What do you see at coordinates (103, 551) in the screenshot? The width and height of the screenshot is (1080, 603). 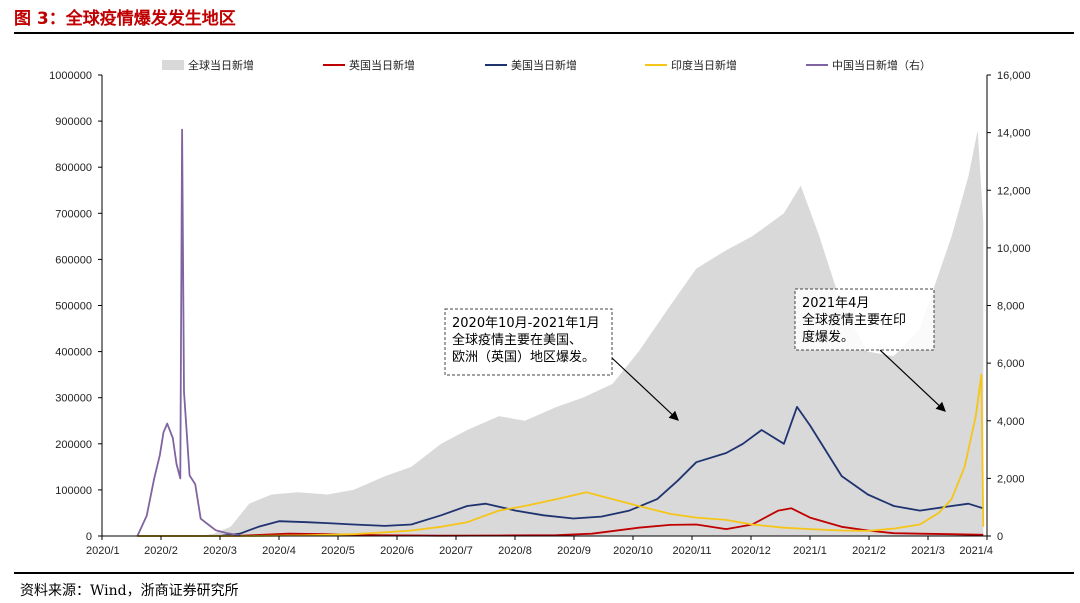 I see `x-tick-label: 2020/1` at bounding box center [103, 551].